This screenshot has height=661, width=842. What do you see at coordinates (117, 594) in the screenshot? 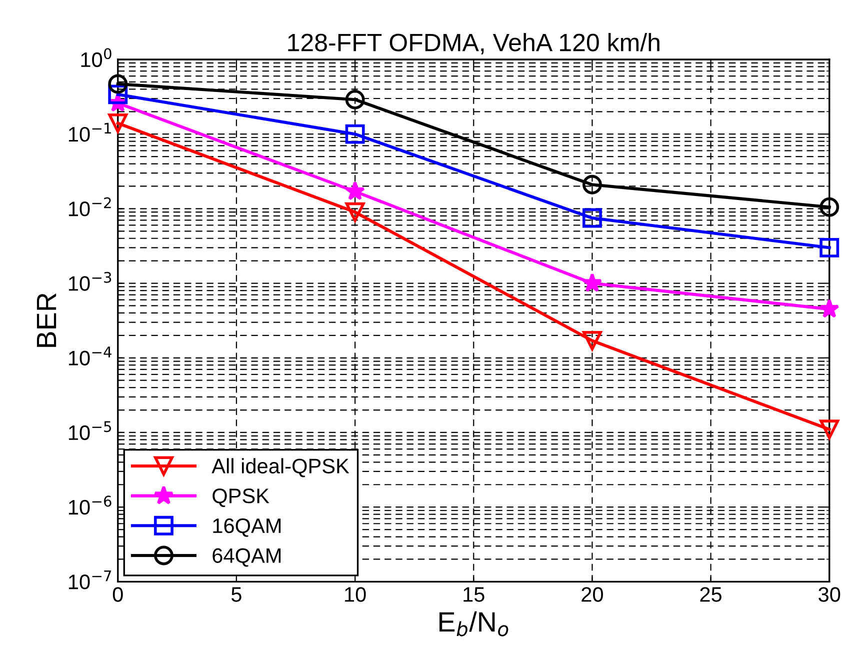
I see `x-tick-label: 0` at bounding box center [117, 594].